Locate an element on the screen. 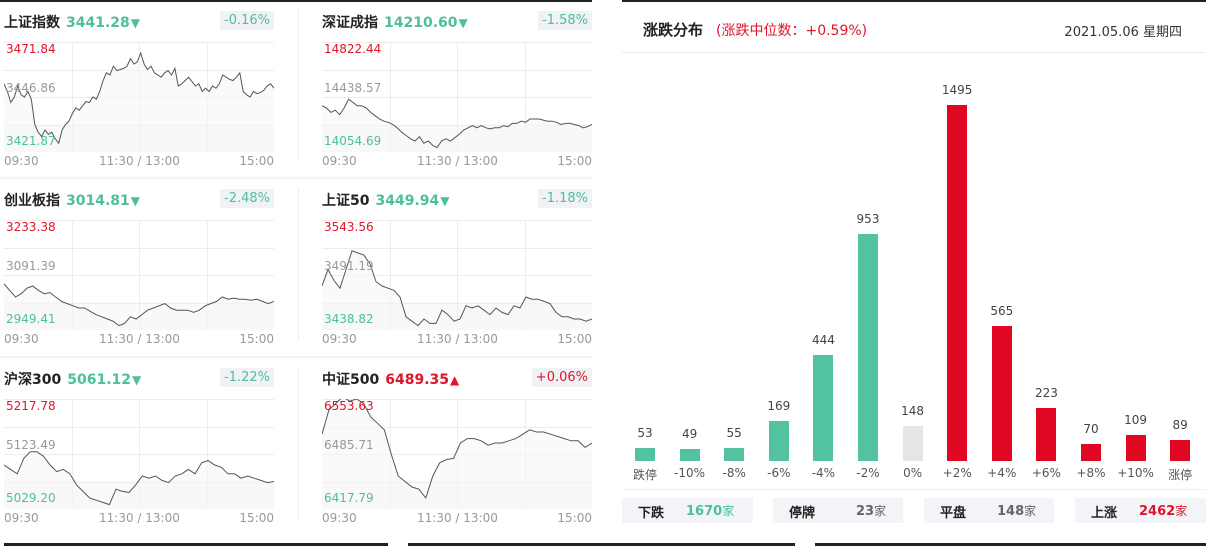 The height and width of the screenshot is (546, 1206). bar-category-label: -2% is located at coordinates (868, 473).